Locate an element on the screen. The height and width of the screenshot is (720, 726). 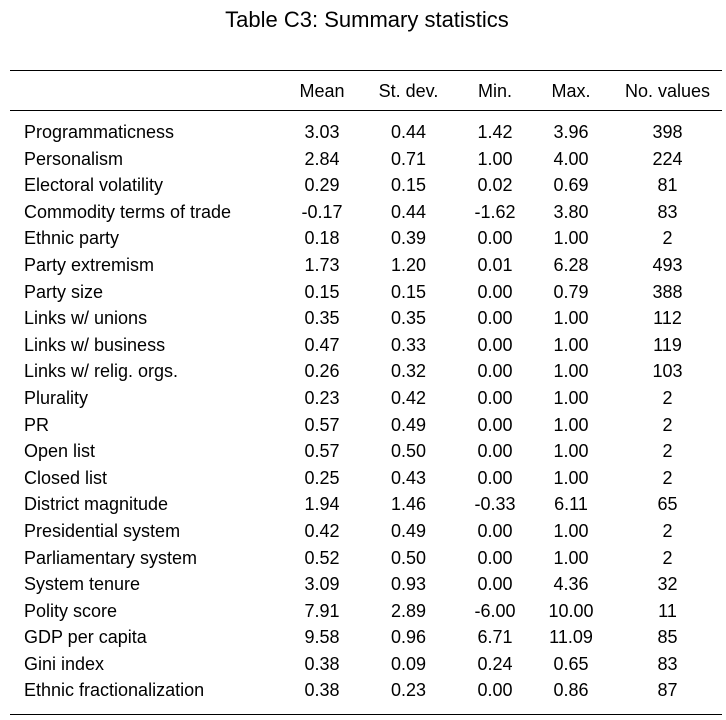
cell-no-values: 65 is located at coordinates (667, 504).